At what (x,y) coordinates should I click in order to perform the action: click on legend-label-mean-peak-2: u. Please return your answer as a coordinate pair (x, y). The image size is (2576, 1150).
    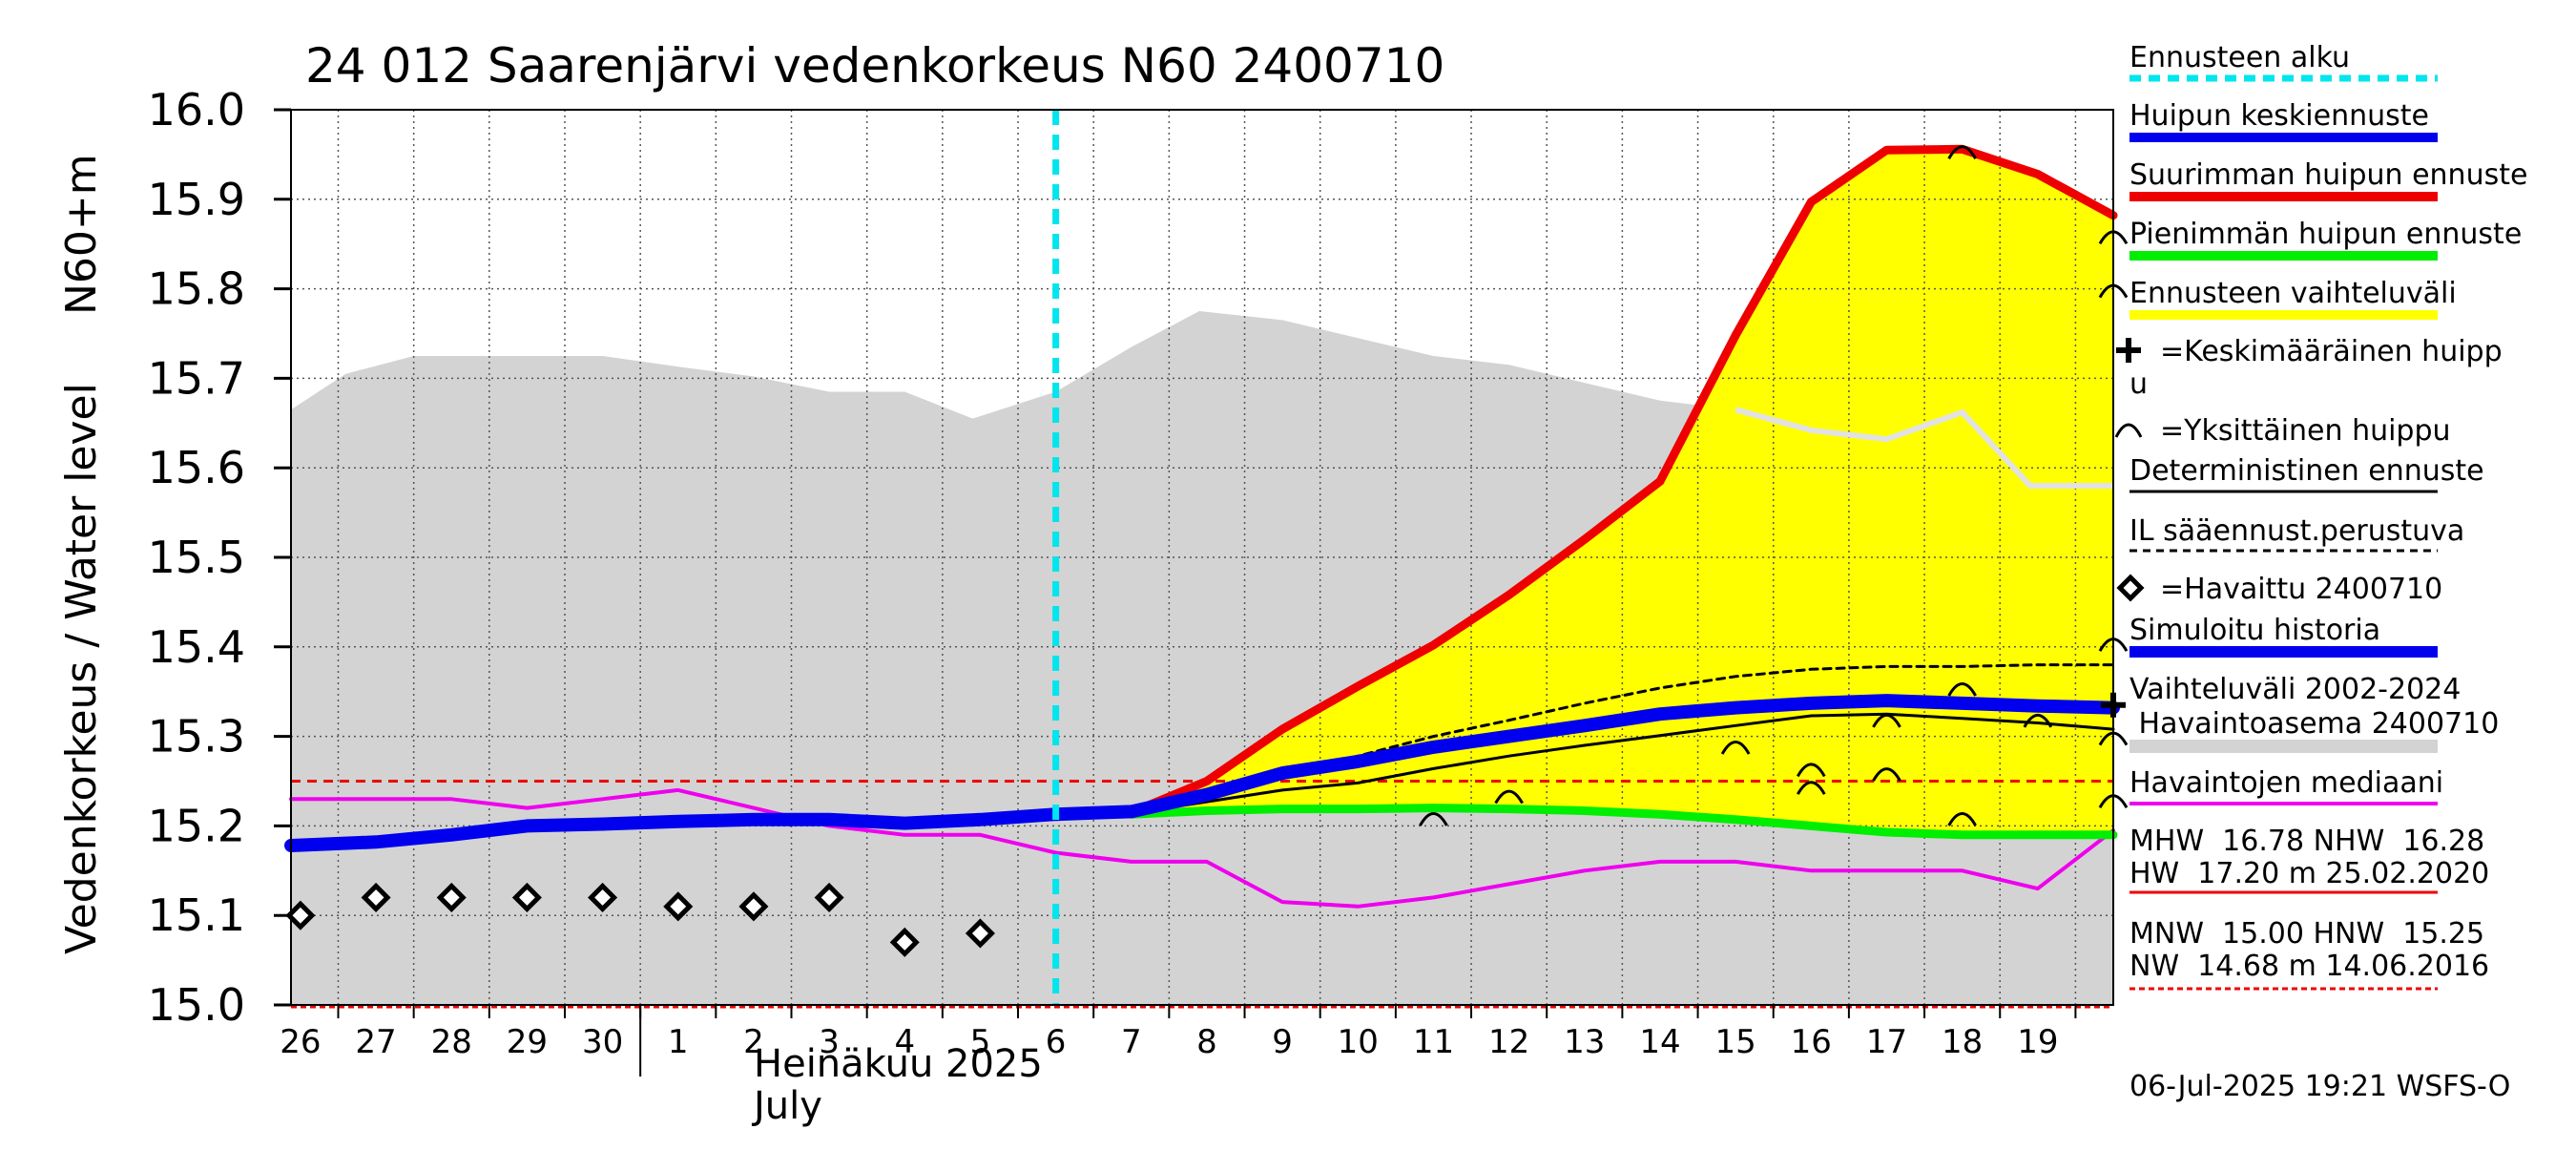
    Looking at the image, I should click on (2138, 384).